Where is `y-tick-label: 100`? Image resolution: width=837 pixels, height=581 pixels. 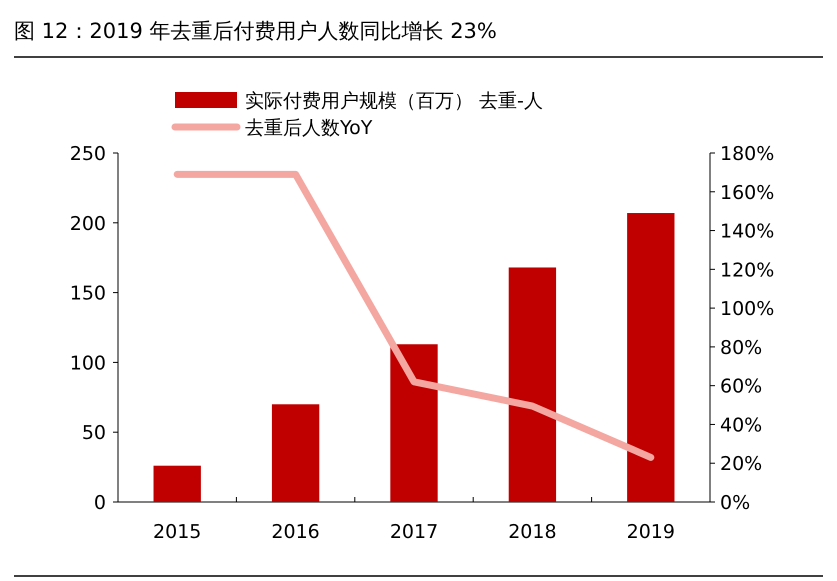 y-tick-label: 100 is located at coordinates (88, 363).